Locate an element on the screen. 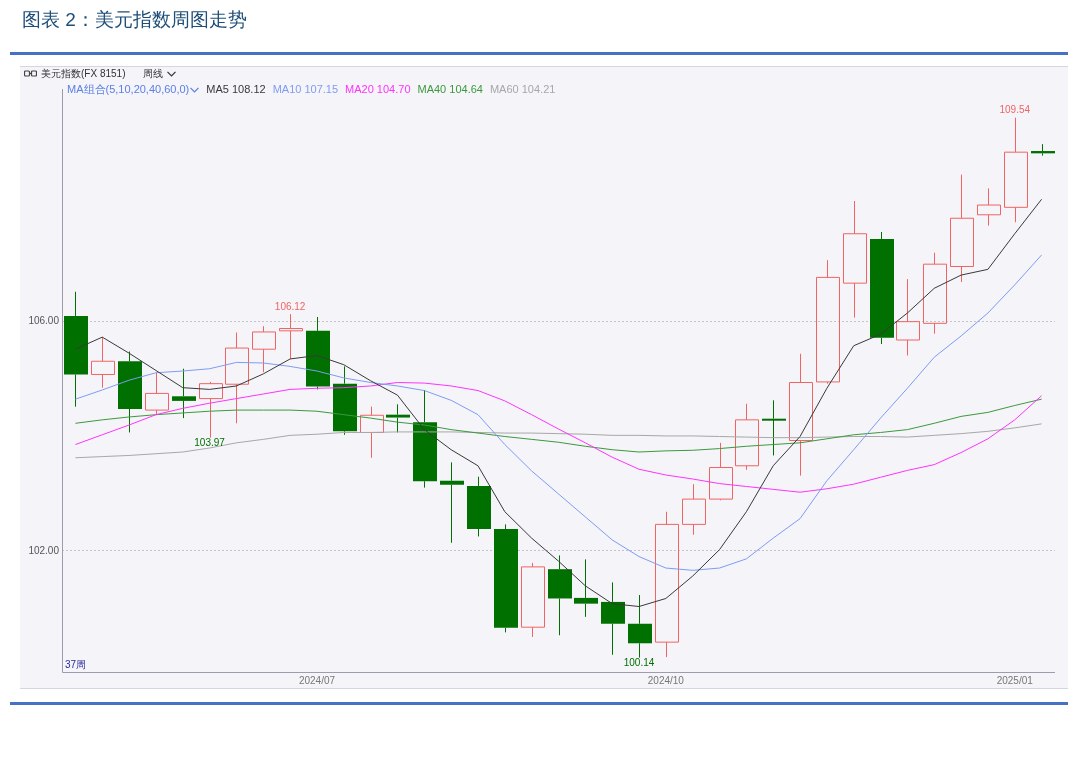 The image size is (1080, 759). x-tick-label: 2025/01 is located at coordinates (1015, 680).